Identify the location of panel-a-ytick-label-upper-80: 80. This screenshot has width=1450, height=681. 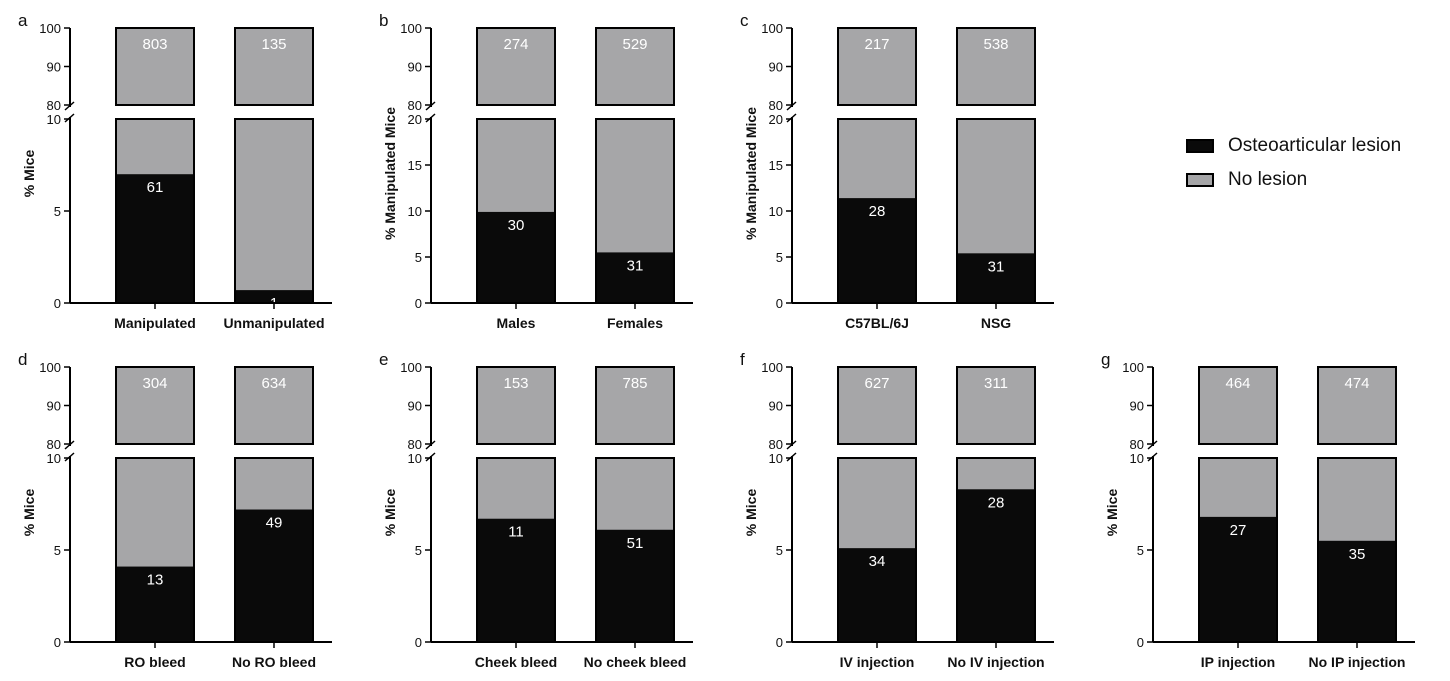
(54, 105).